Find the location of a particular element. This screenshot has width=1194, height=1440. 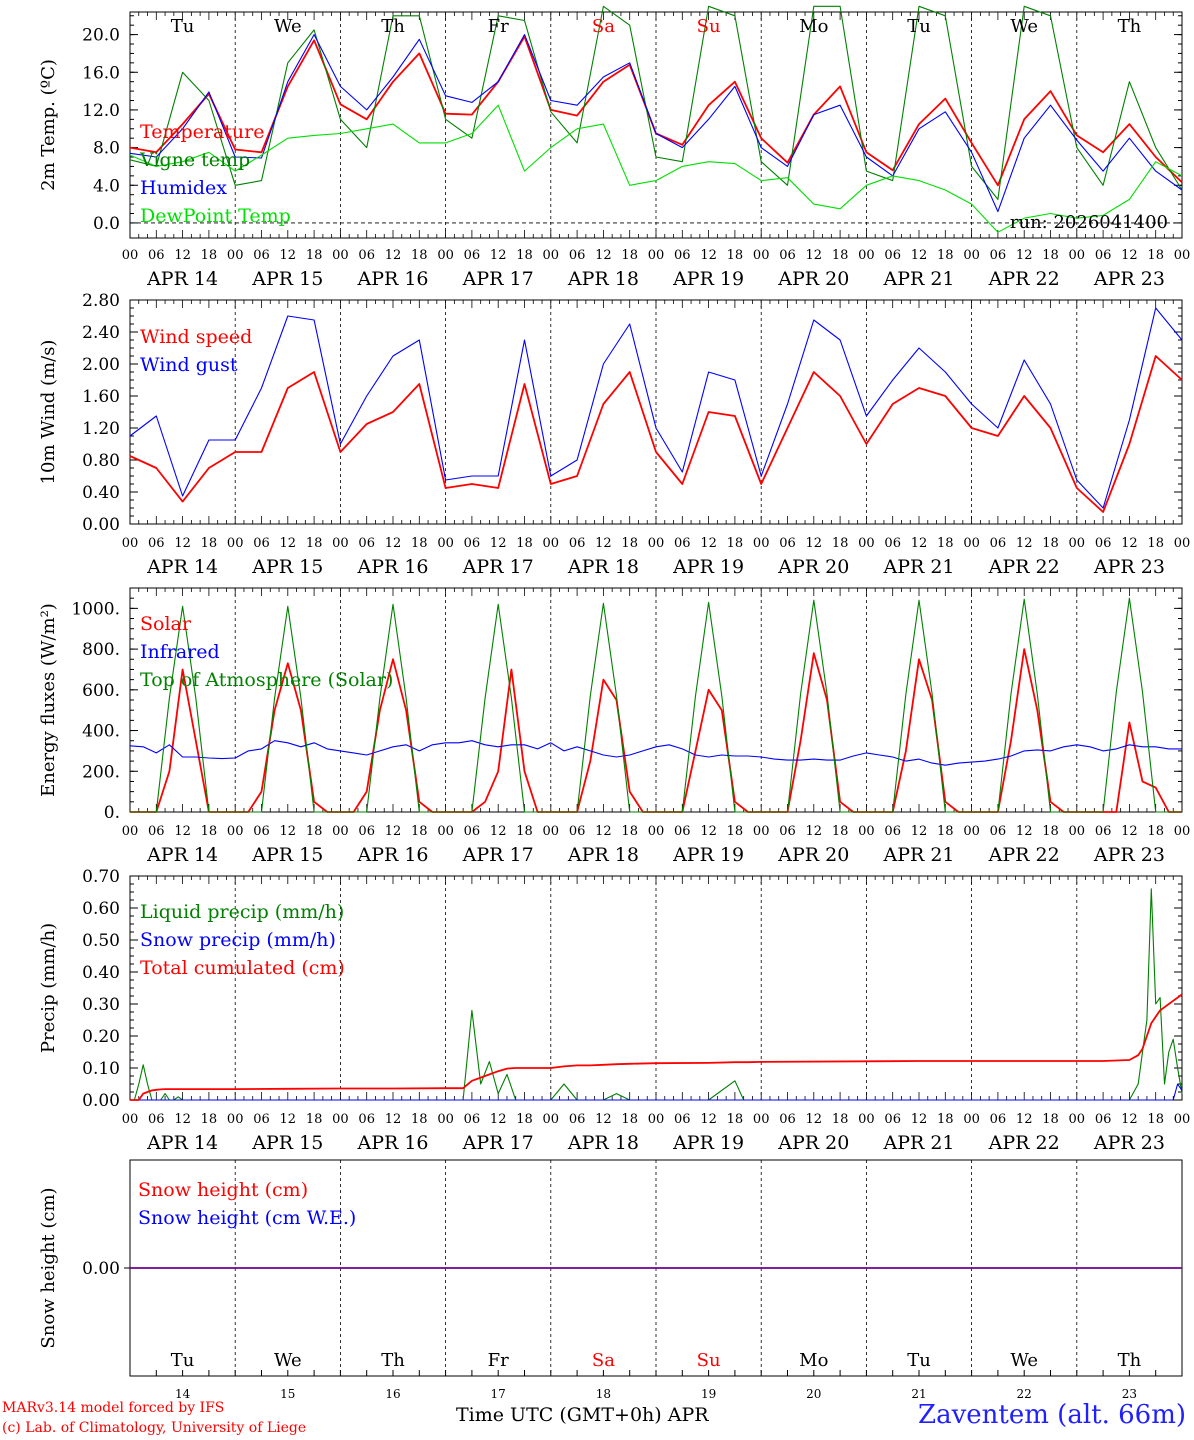

y-axis-label: 2m Temp. (ºC) is located at coordinates (48, 125).